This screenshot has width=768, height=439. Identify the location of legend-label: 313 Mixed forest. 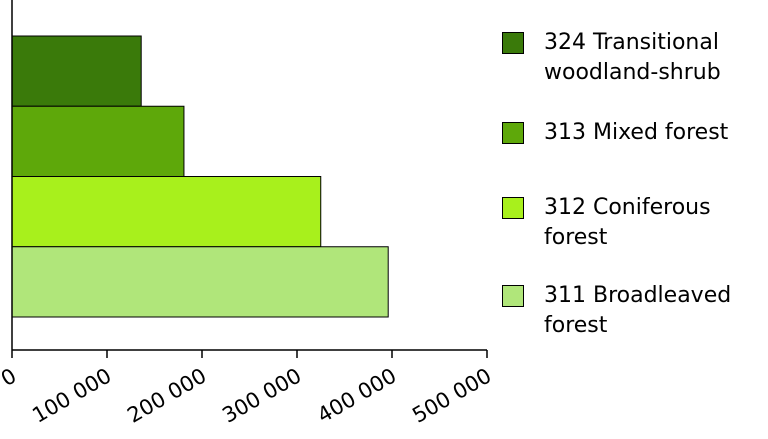
(636, 132).